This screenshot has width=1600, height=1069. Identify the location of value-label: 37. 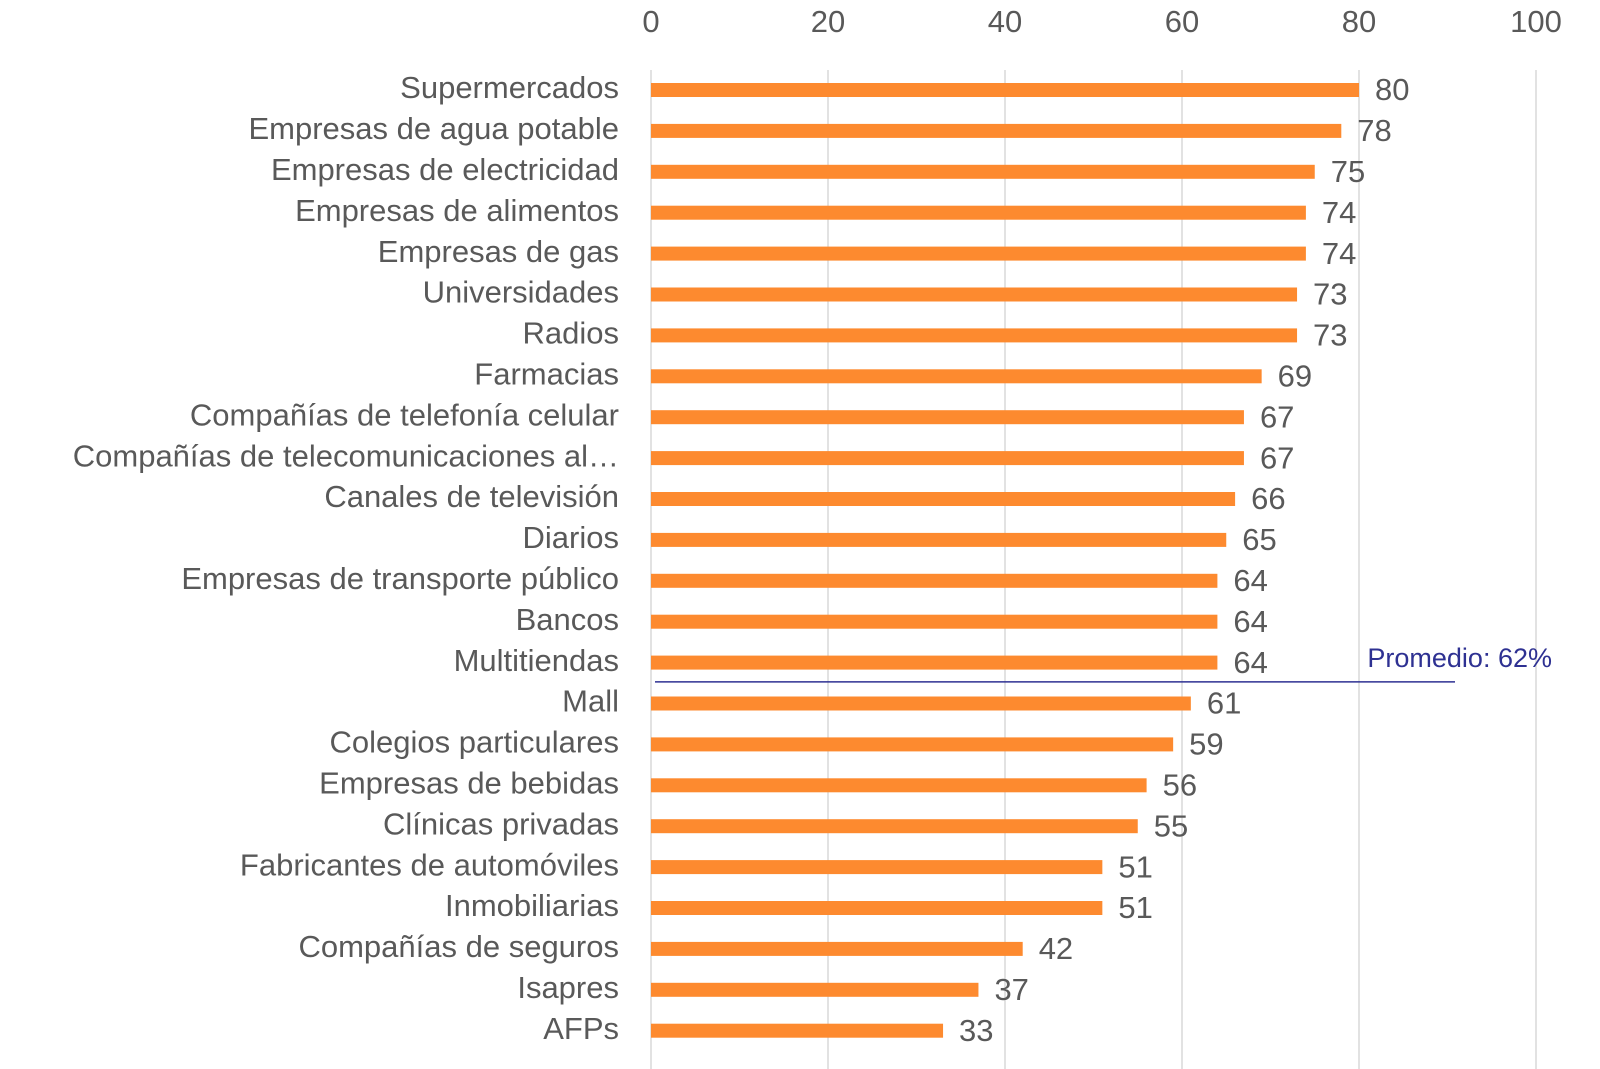
(1011, 989).